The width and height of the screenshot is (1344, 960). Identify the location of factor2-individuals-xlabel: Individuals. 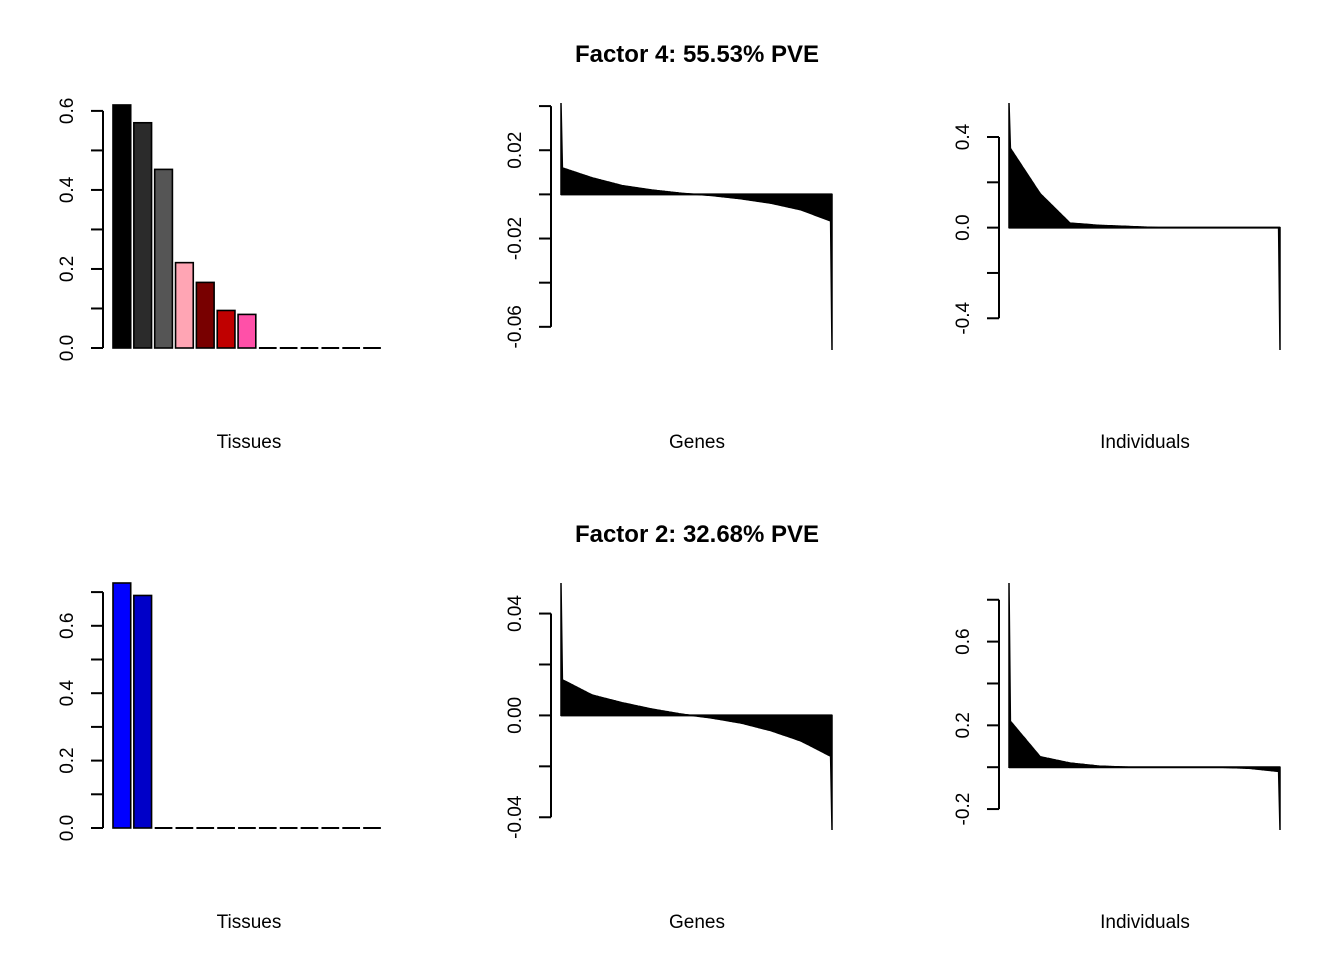
(1145, 922).